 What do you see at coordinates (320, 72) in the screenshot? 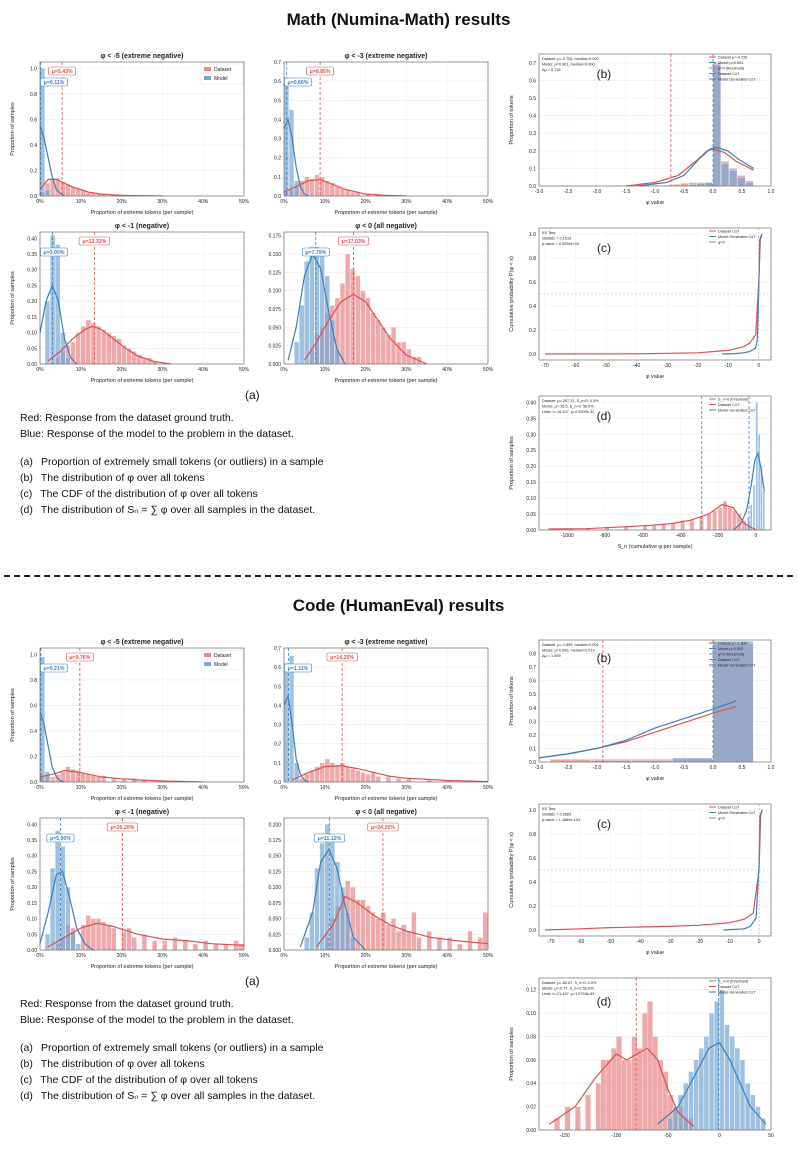
I see `dataset-mean-label: μ=8.85%` at bounding box center [320, 72].